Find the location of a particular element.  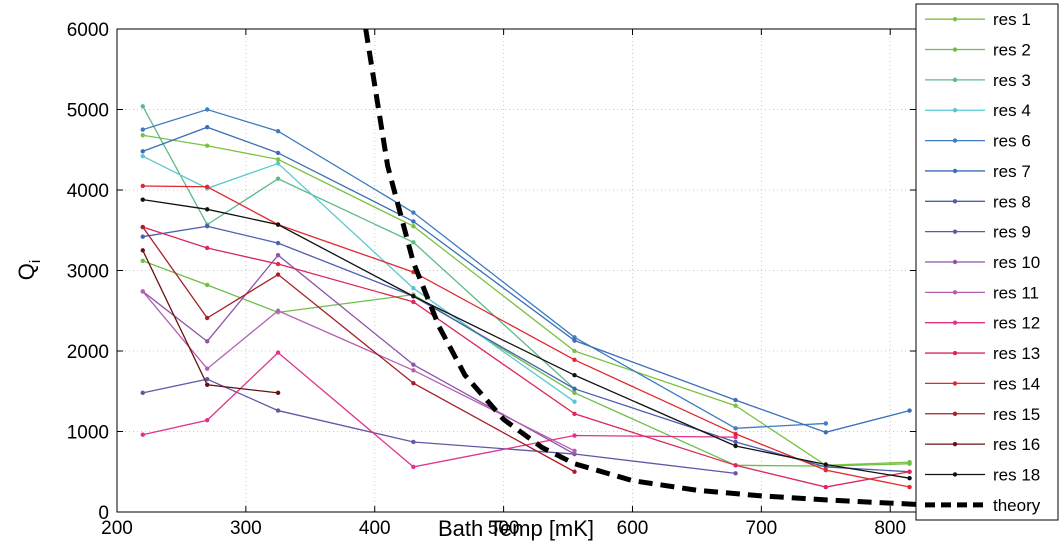

legend-item: res 15 is located at coordinates (982, 414).